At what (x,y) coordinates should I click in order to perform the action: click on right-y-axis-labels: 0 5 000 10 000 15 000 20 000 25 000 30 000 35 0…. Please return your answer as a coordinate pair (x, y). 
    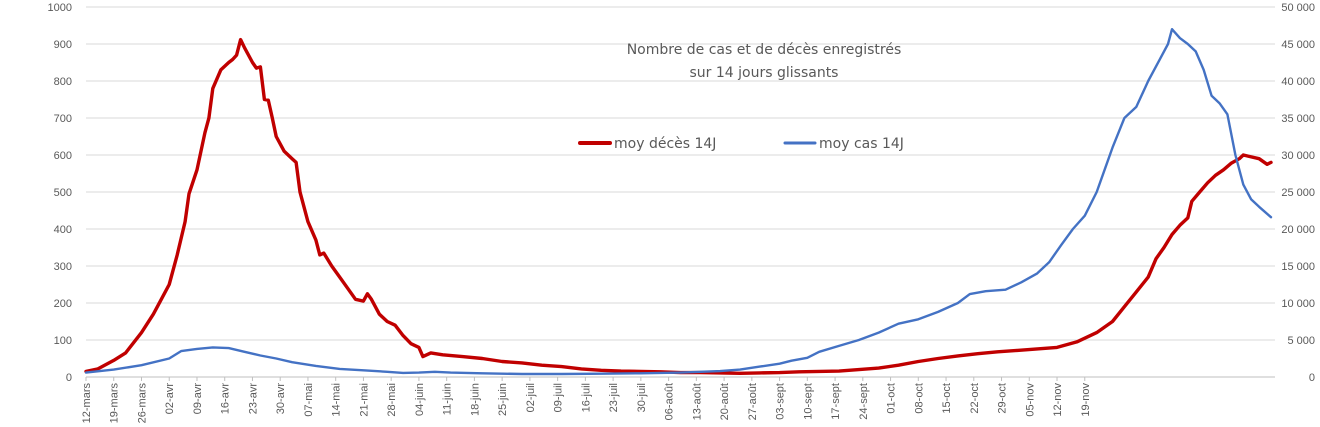
    Looking at the image, I should click on (1298, 193).